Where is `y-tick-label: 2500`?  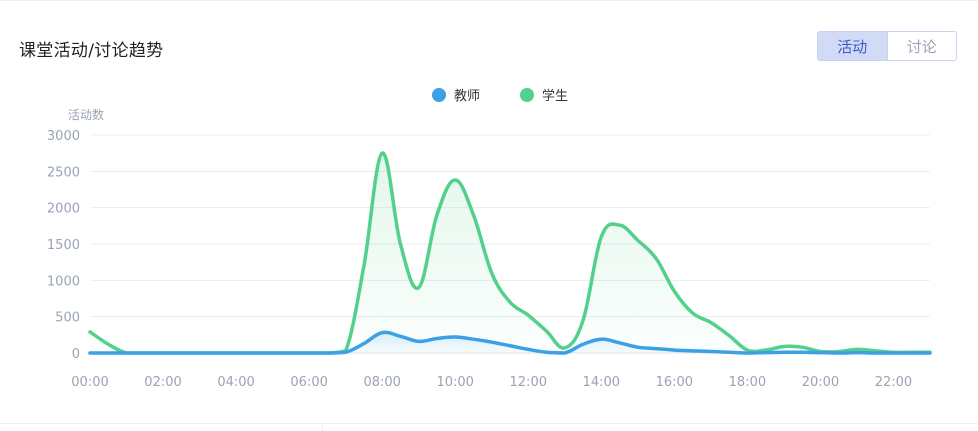
y-tick-label: 2500 is located at coordinates (63, 172).